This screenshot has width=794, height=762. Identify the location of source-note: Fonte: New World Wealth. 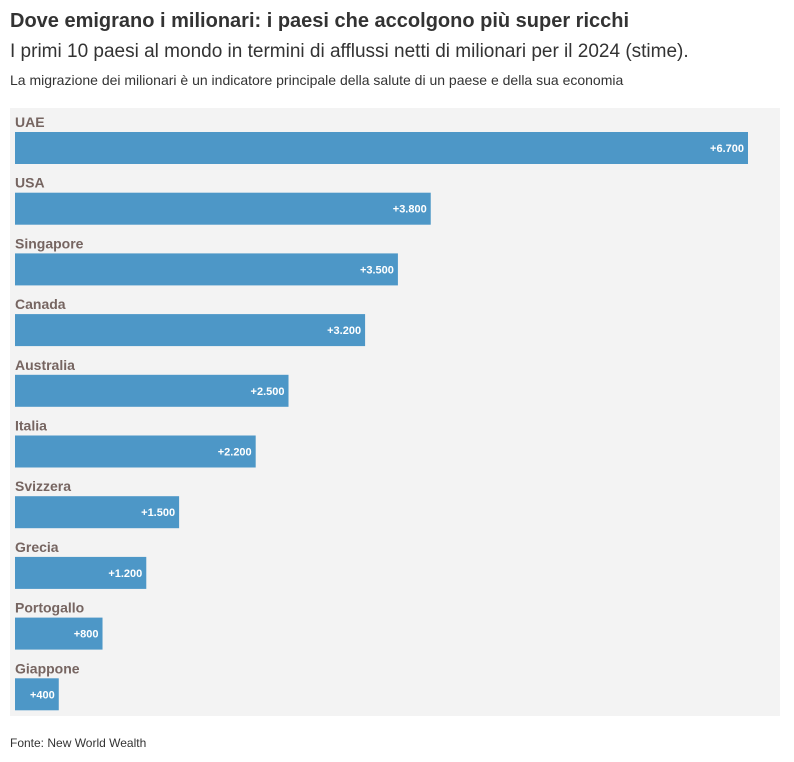
(78, 743).